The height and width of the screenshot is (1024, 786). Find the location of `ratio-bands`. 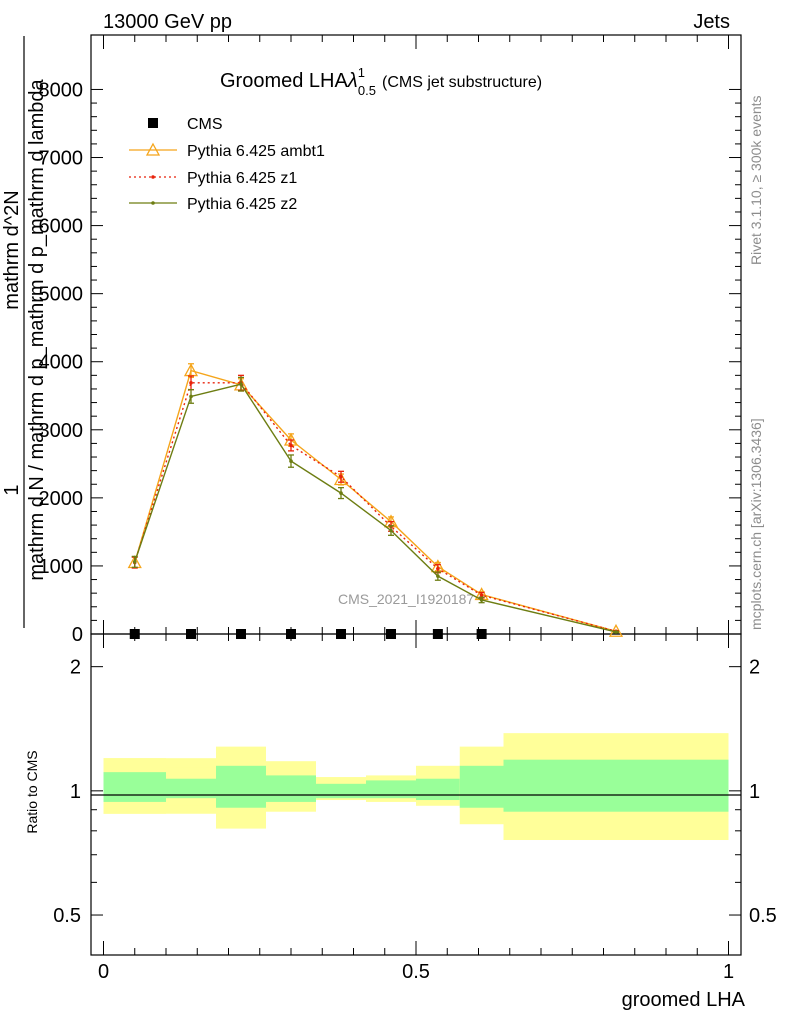

ratio-bands is located at coordinates (416, 787).